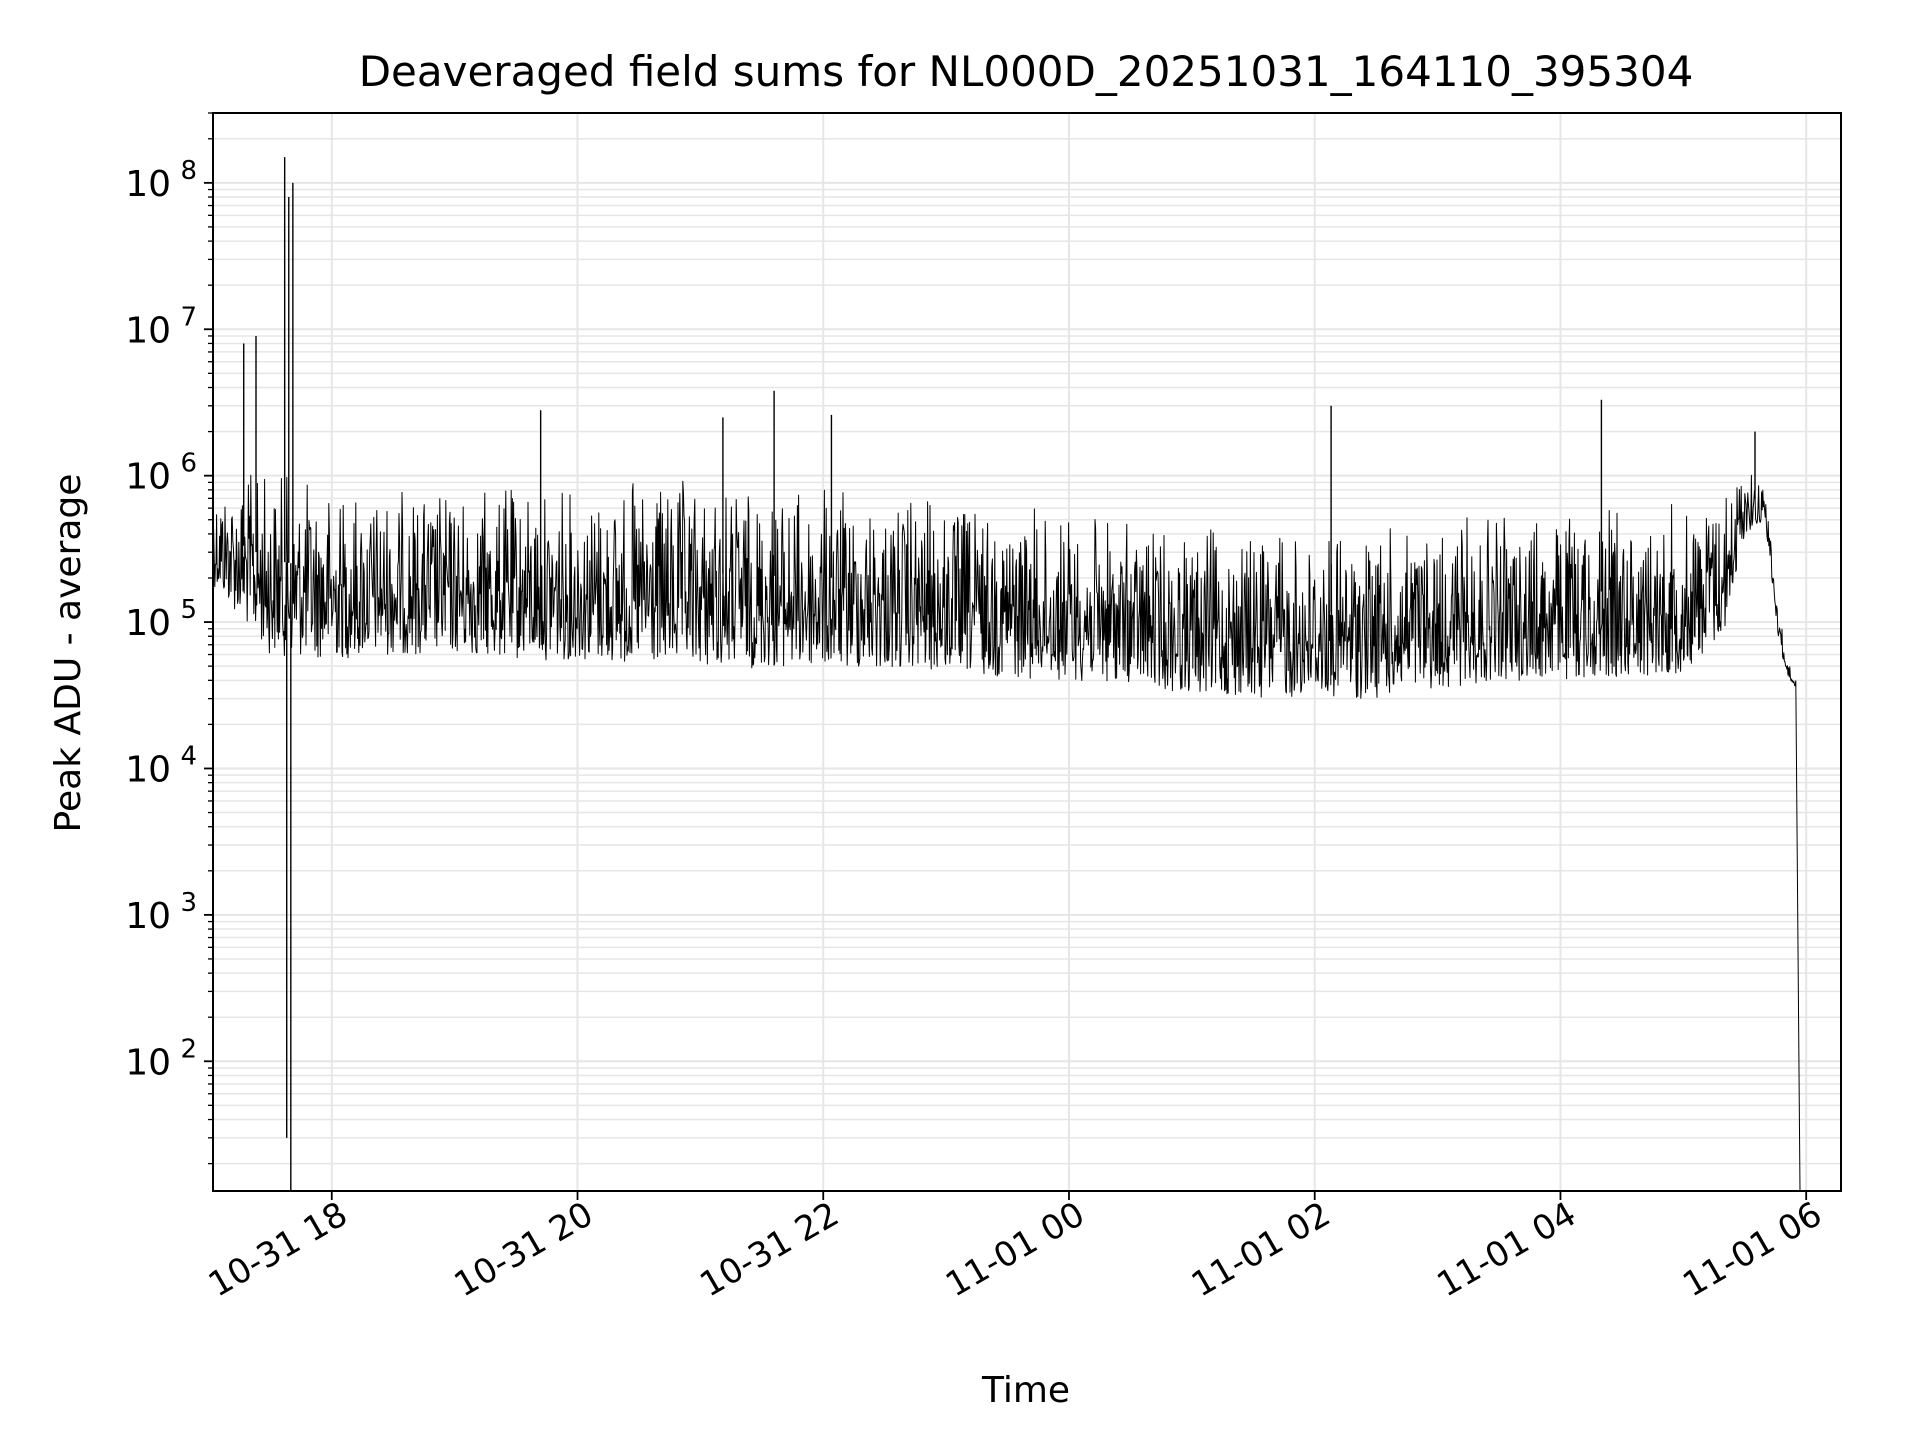 The height and width of the screenshot is (1440, 1920). What do you see at coordinates (188, 903) in the screenshot?
I see `y-tick-exponent: 3` at bounding box center [188, 903].